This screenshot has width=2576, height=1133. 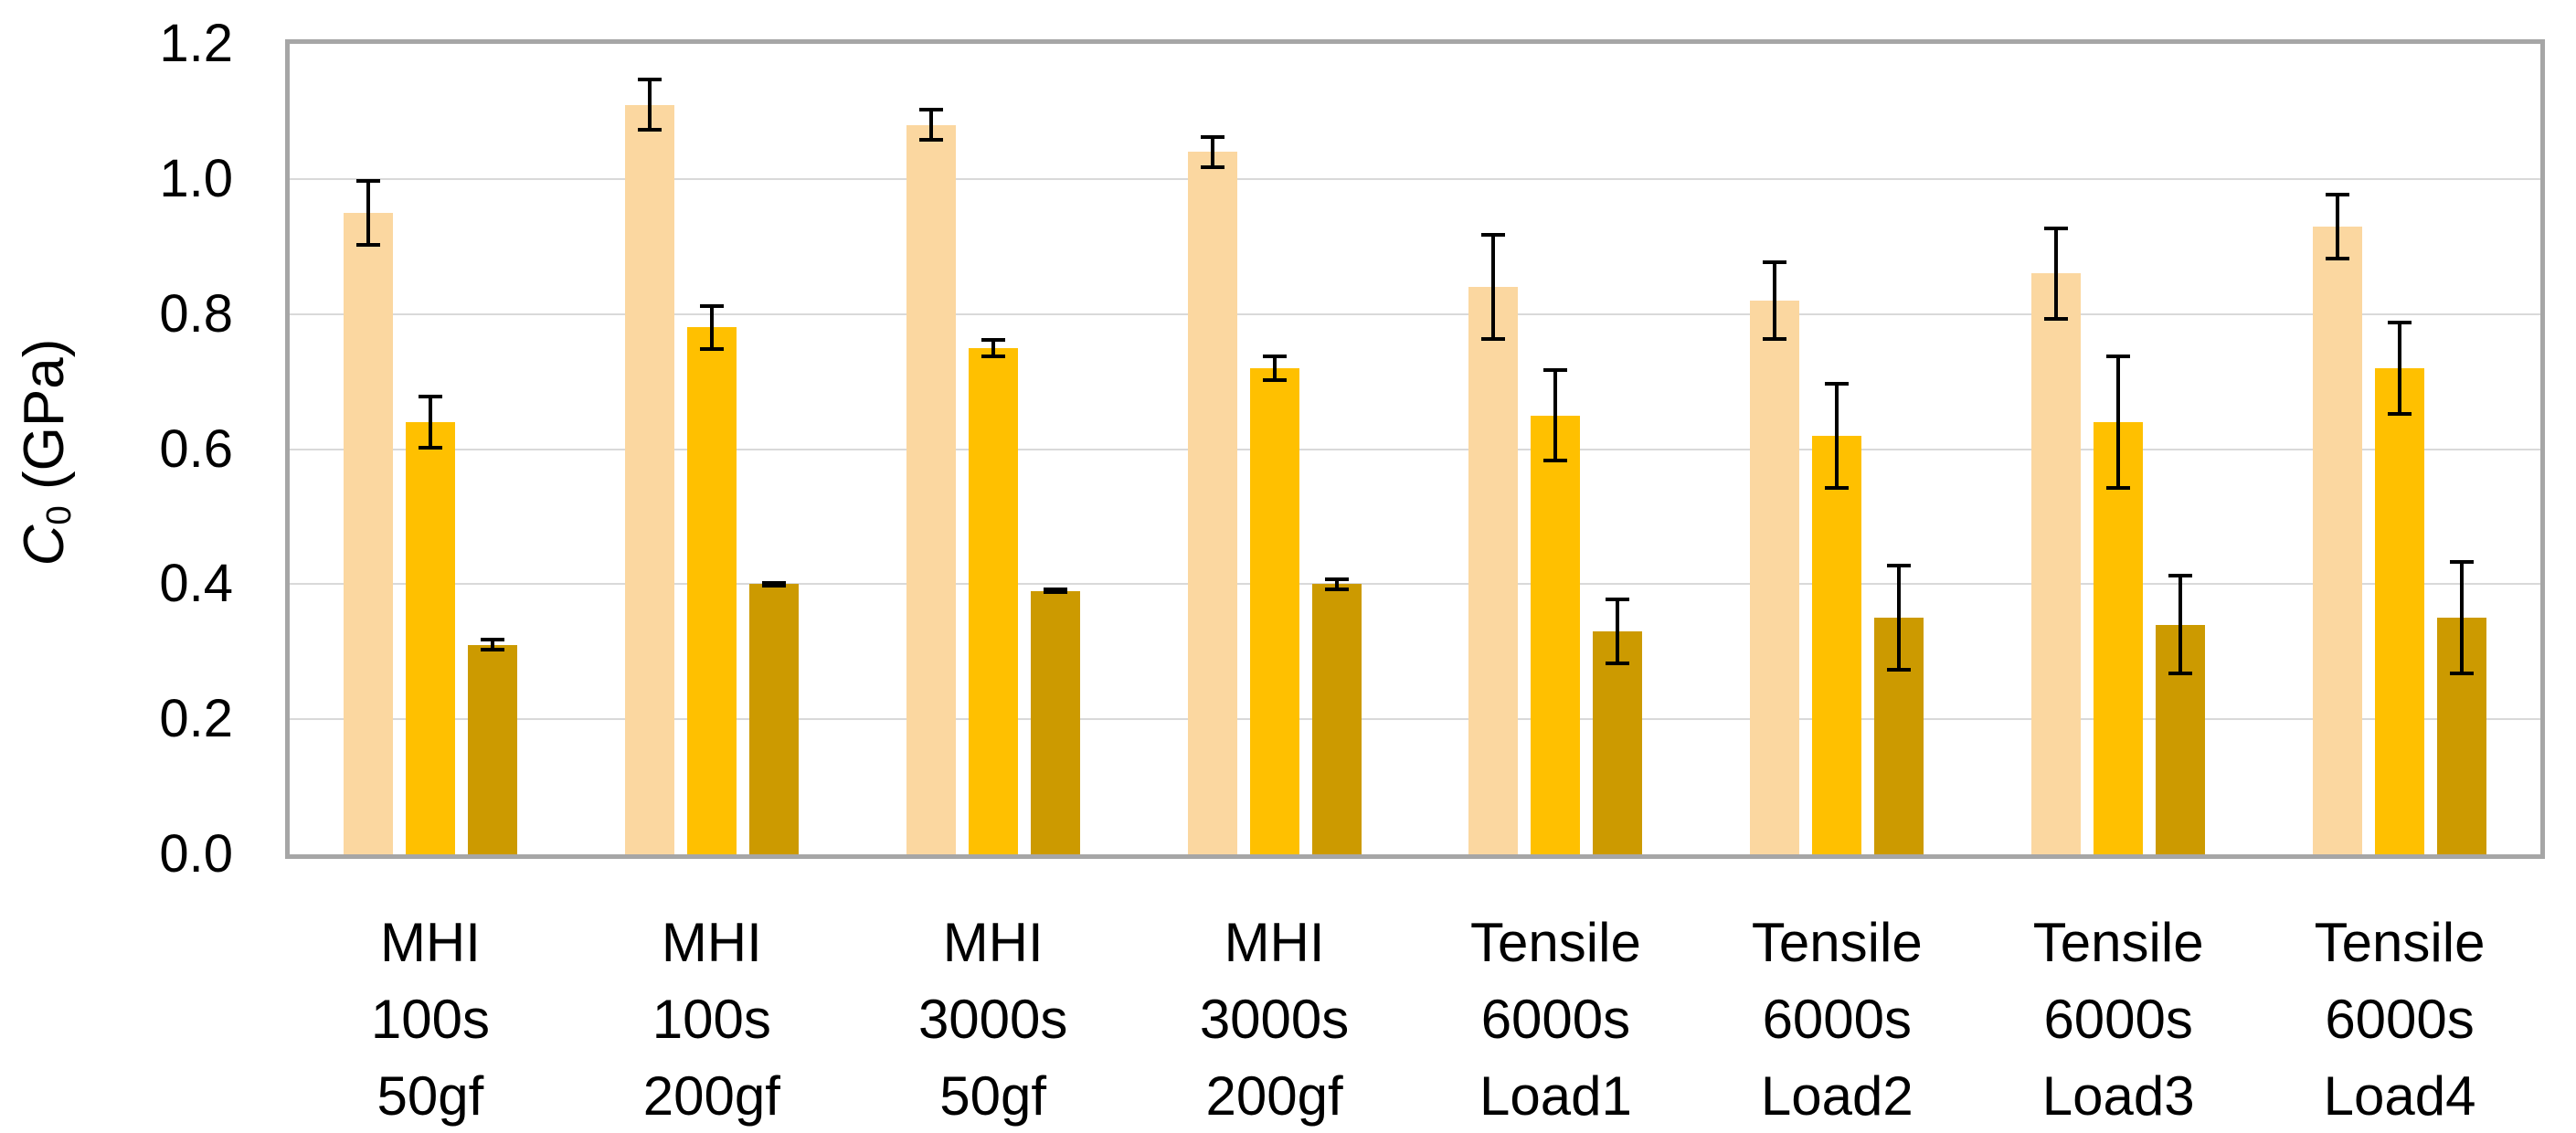 What do you see at coordinates (1274, 1020) in the screenshot?
I see `x-category-label-line: 3000s` at bounding box center [1274, 1020].